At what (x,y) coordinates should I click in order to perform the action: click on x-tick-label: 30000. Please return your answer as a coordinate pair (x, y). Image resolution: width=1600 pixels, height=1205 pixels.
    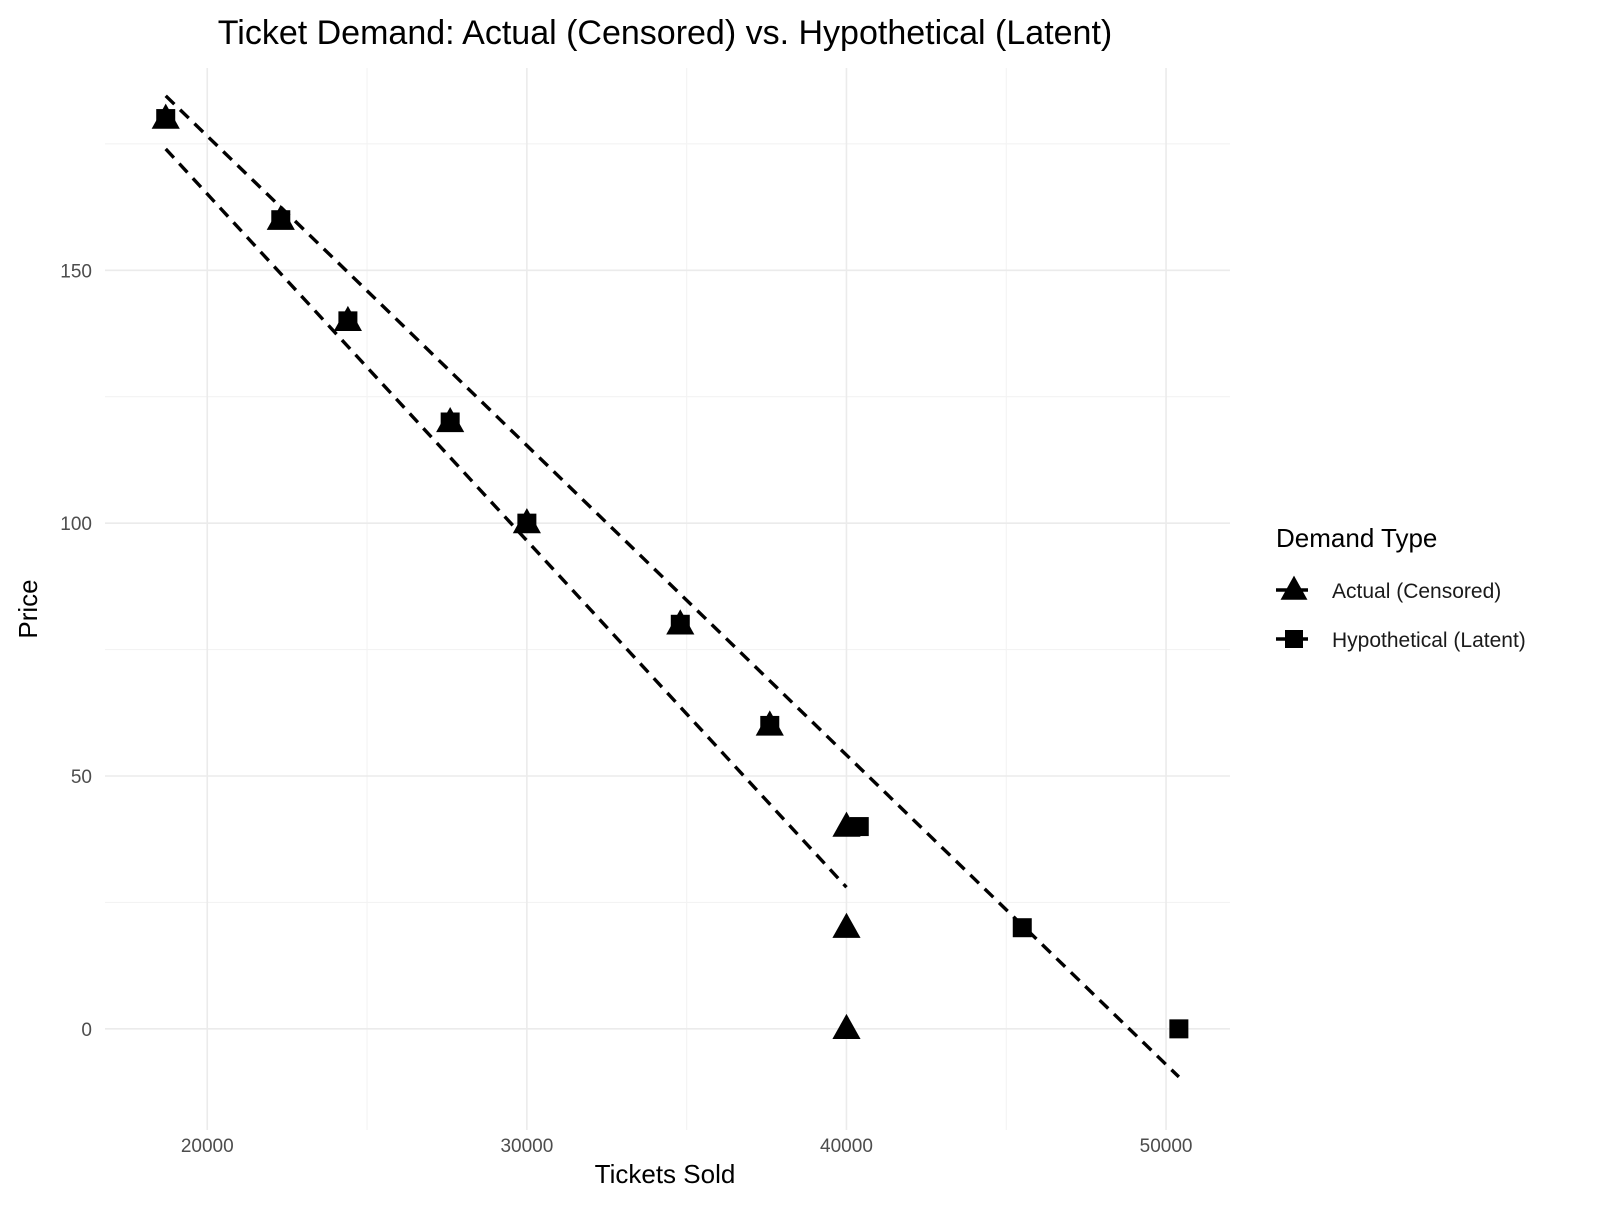
    Looking at the image, I should click on (526, 1146).